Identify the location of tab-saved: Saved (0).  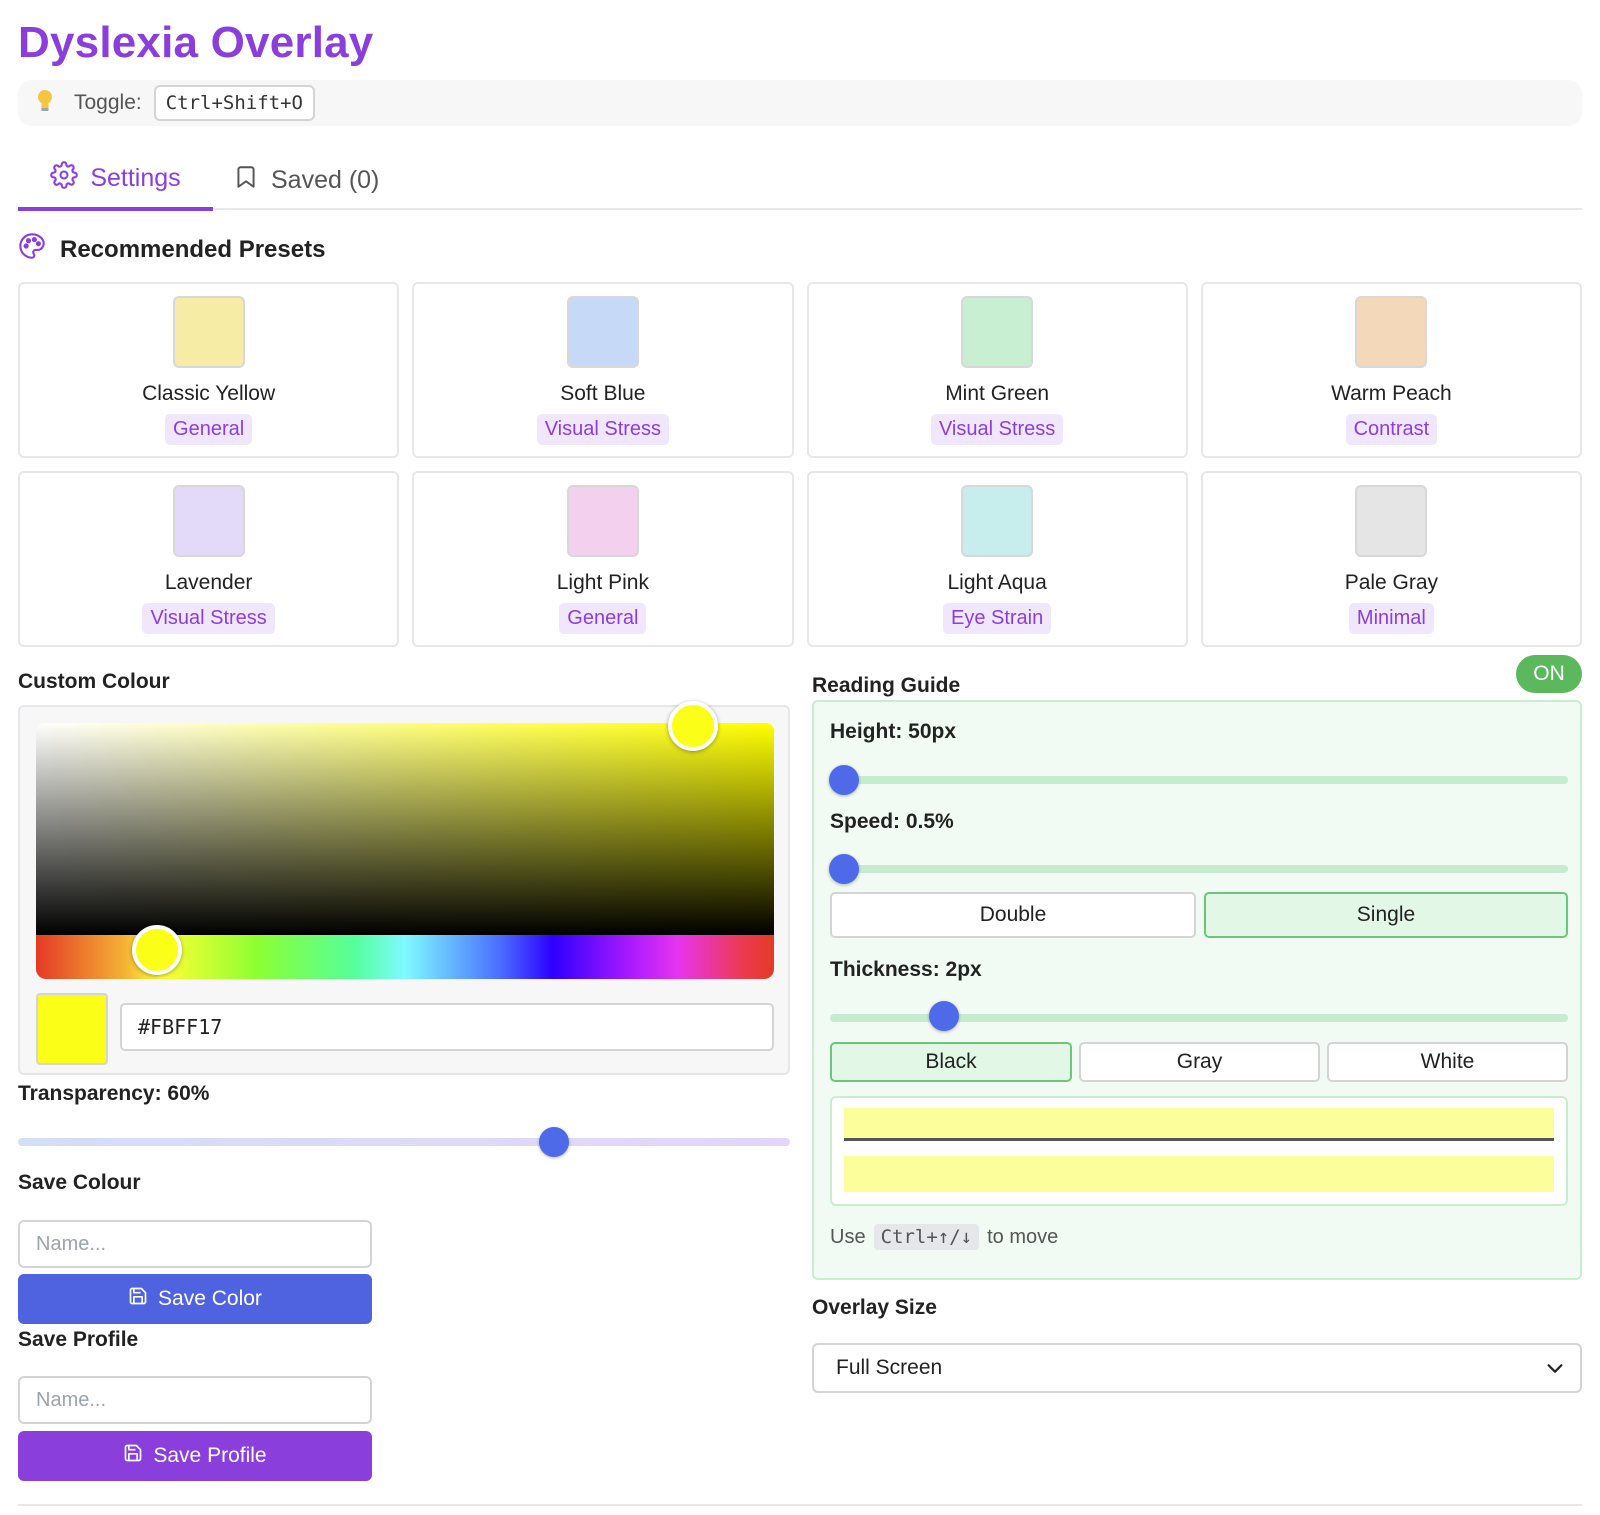
(306, 180).